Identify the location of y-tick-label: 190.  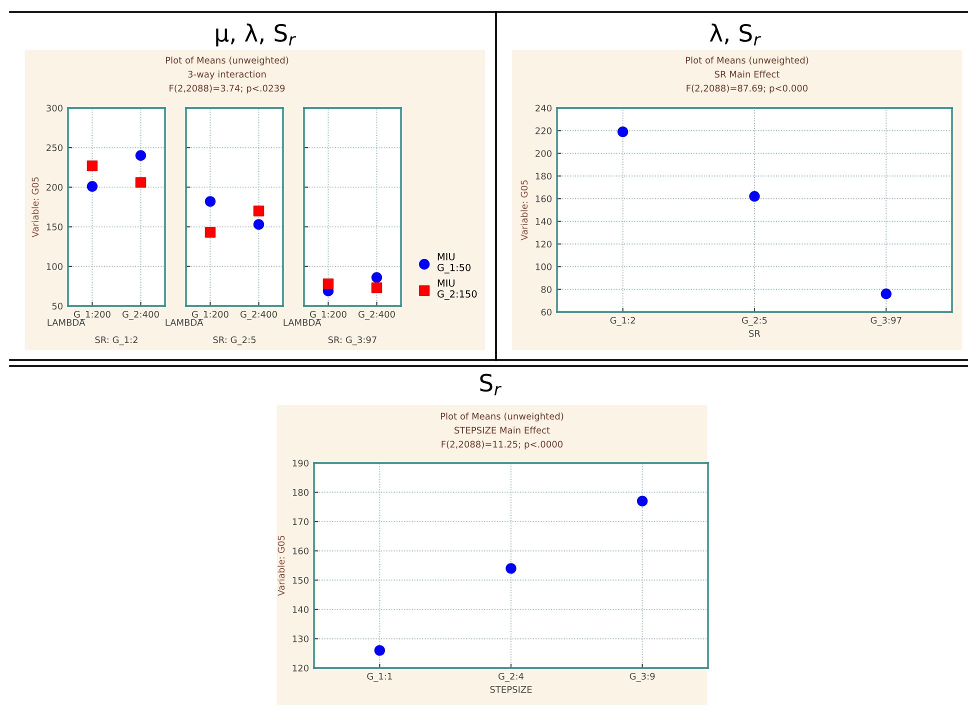
(300, 463).